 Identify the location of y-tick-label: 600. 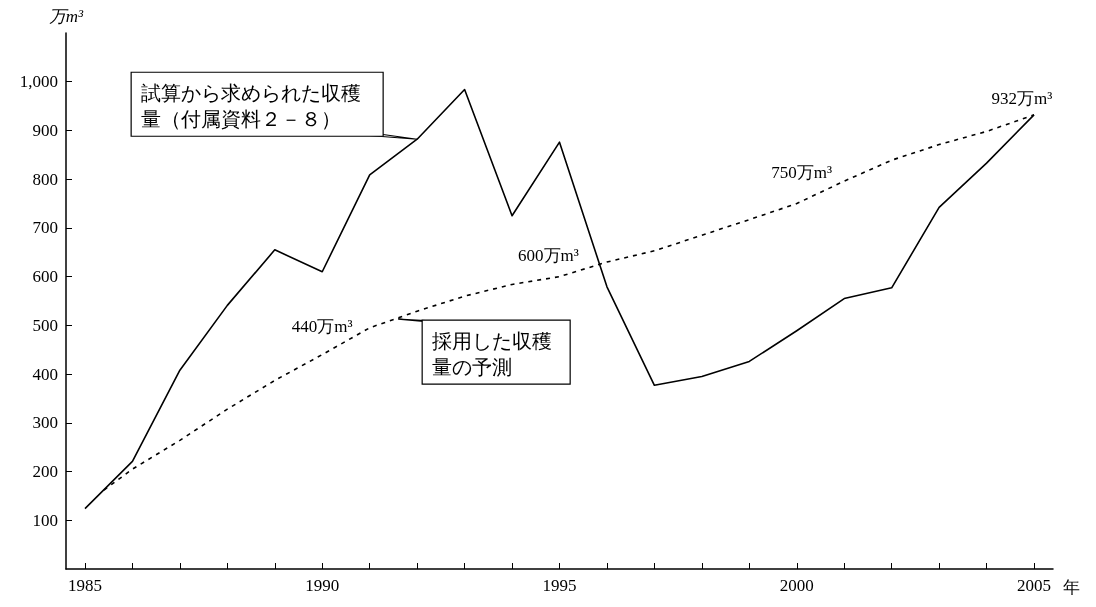
(45, 277).